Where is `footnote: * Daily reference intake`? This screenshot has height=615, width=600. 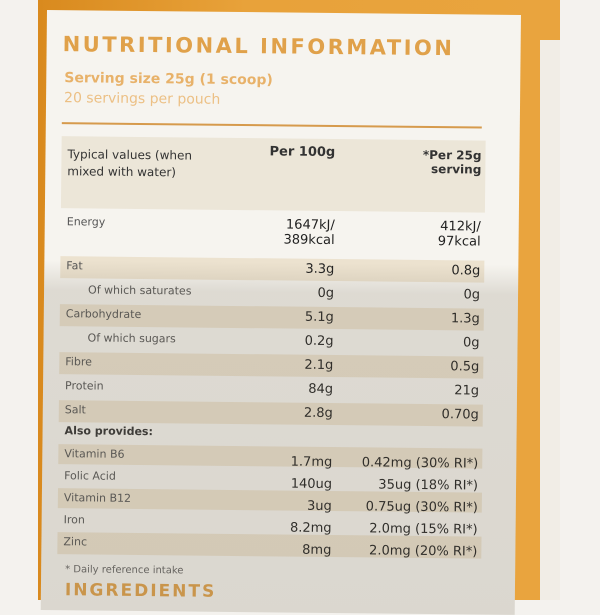
footnote: * Daily reference intake is located at coordinates (124, 570).